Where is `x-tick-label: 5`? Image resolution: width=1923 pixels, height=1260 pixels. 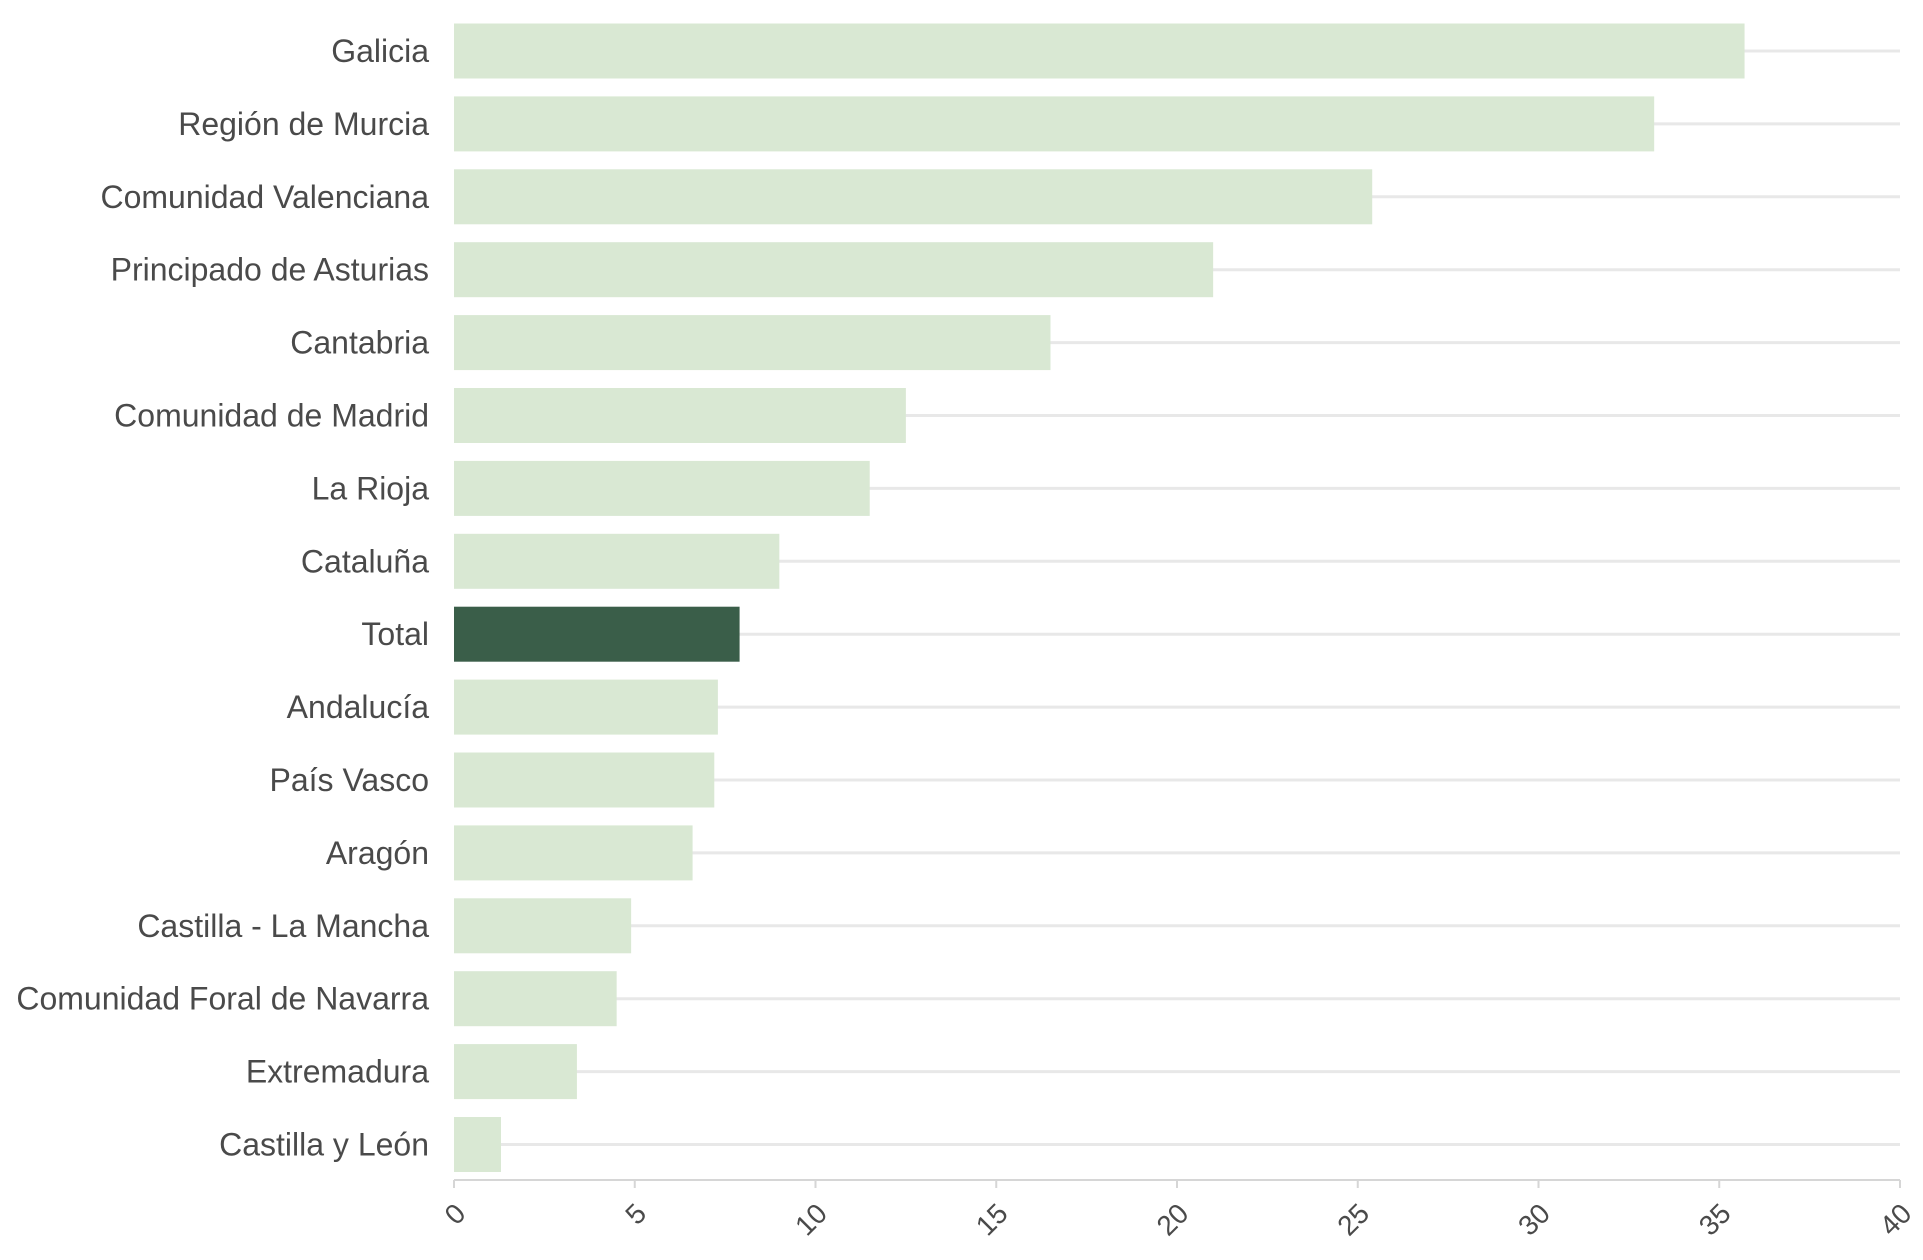
x-tick-label: 5 is located at coordinates (635, 1214).